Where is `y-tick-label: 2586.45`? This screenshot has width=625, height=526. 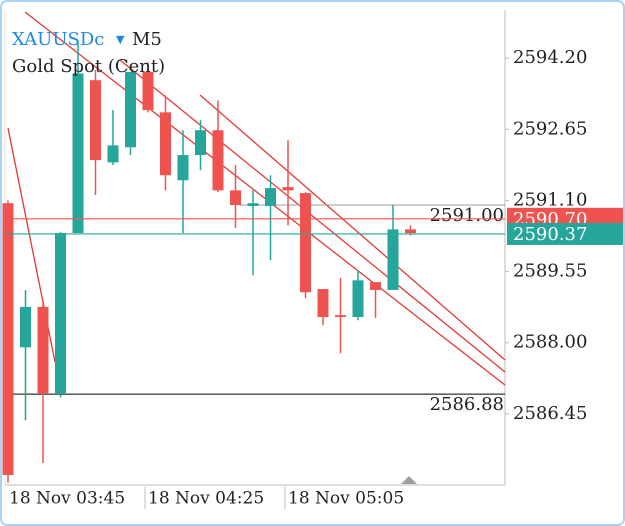
y-tick-label: 2586.45 is located at coordinates (550, 413).